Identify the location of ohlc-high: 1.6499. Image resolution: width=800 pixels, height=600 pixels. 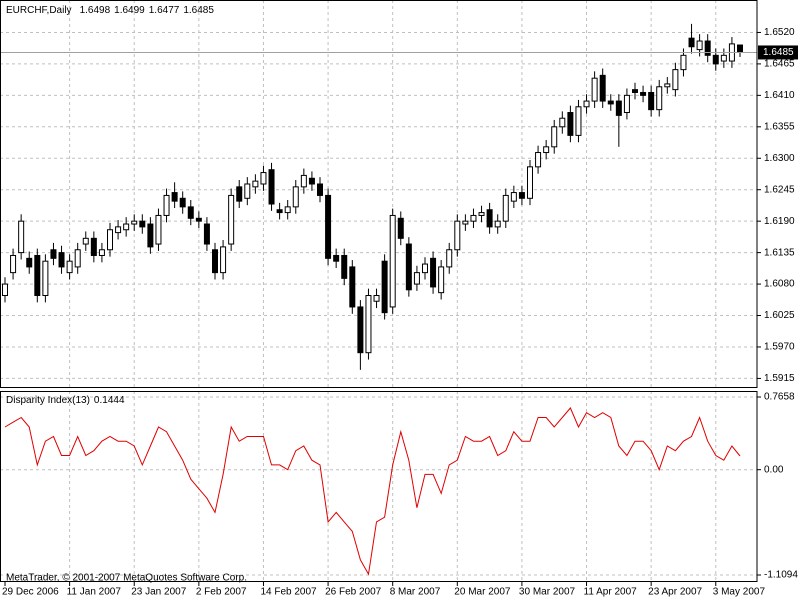
(129, 10).